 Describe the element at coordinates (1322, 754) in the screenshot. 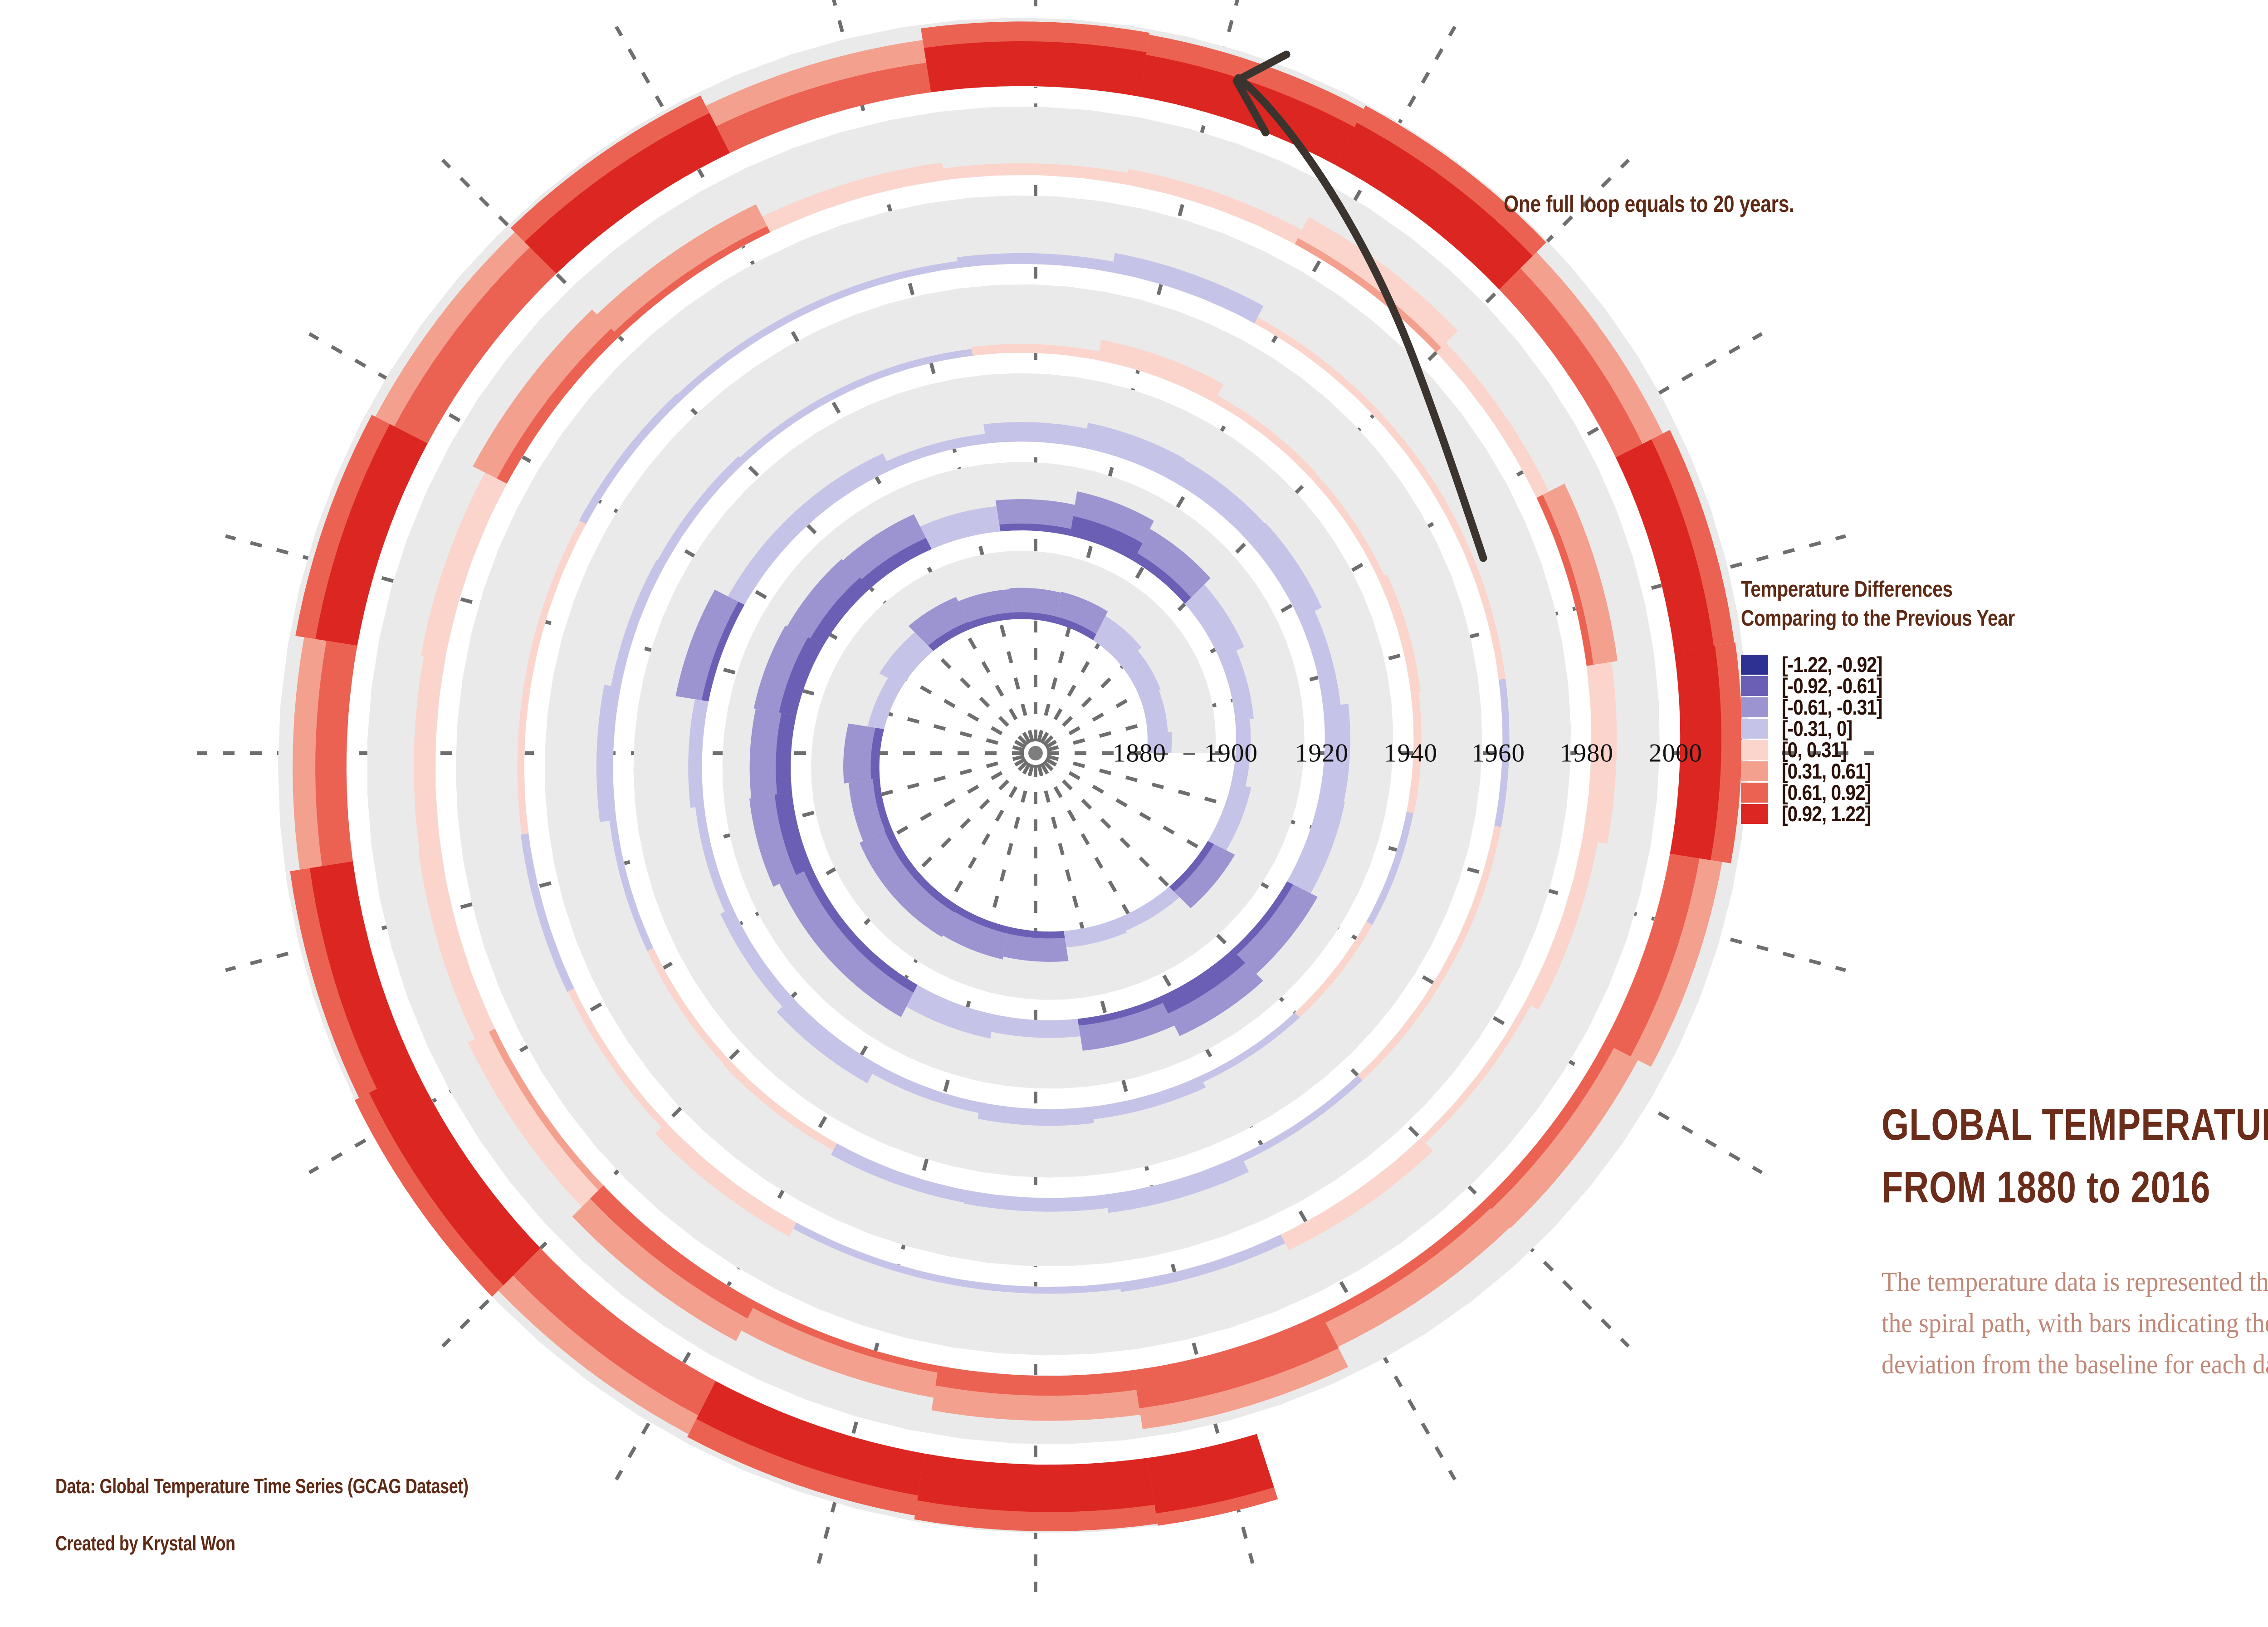

I see `year-axis-label: 1920` at that location.